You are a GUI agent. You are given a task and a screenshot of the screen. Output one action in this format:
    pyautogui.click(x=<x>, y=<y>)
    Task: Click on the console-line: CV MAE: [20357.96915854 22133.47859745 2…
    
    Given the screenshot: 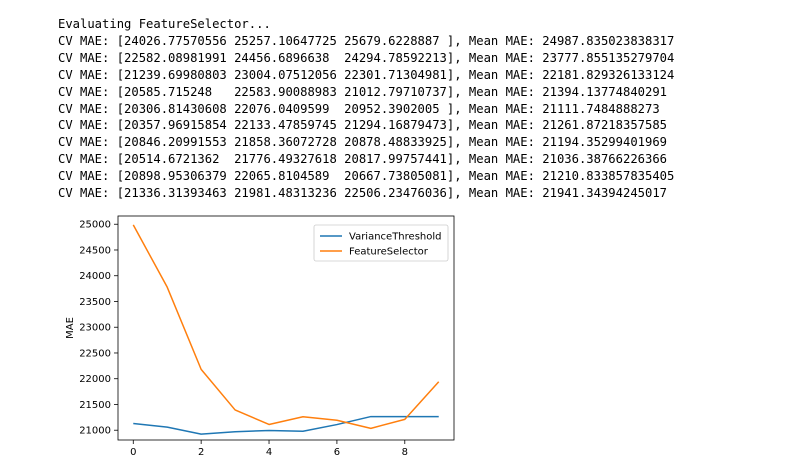 What is the action you would take?
    pyautogui.click(x=363, y=125)
    